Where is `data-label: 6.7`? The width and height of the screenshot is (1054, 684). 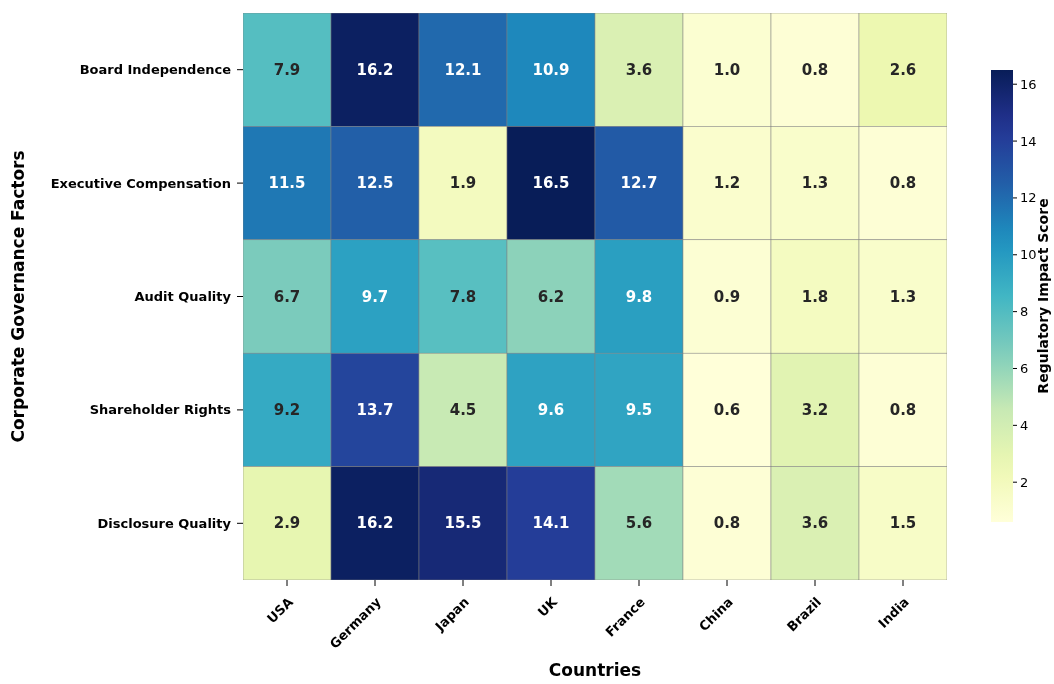
data-label: 6.7 is located at coordinates (287, 296).